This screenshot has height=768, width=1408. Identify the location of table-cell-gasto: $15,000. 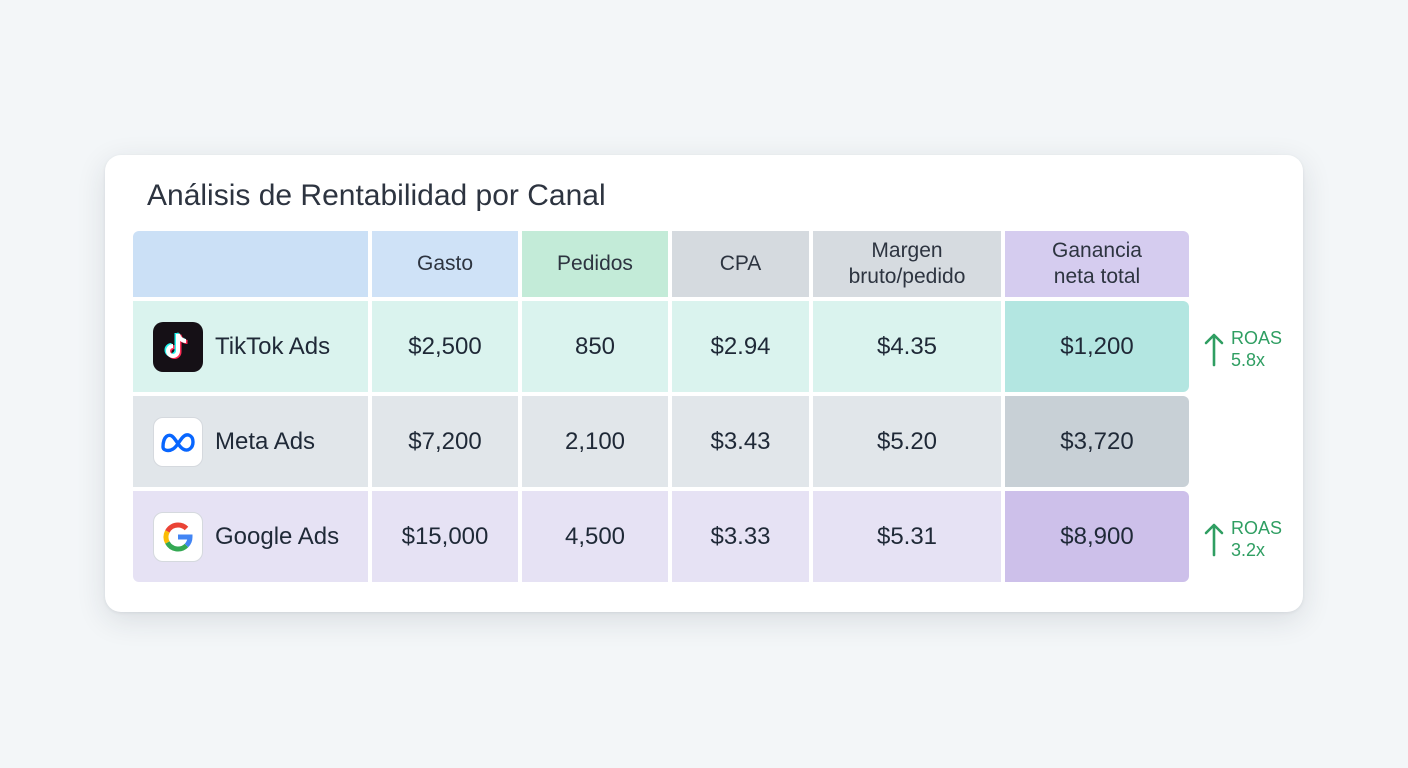
(445, 536).